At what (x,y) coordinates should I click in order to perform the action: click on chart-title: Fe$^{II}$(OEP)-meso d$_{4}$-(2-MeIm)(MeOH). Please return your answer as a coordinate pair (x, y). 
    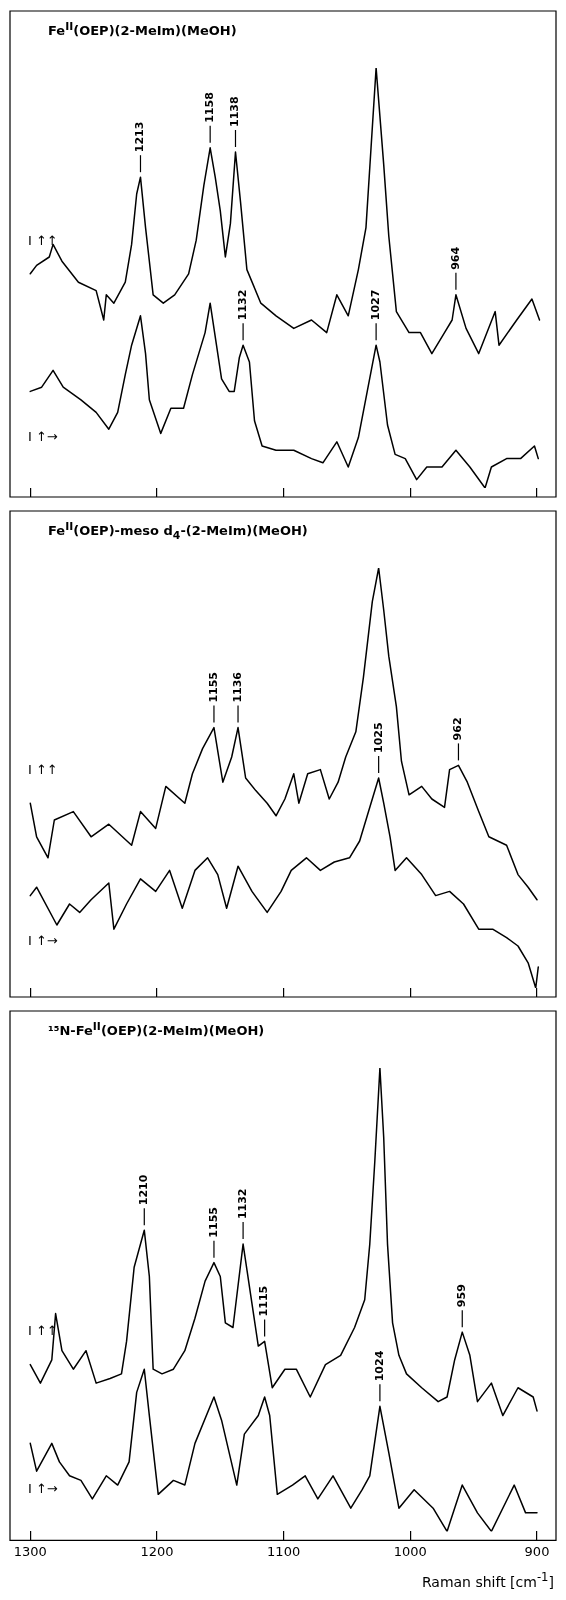
    Looking at the image, I should click on (178, 531).